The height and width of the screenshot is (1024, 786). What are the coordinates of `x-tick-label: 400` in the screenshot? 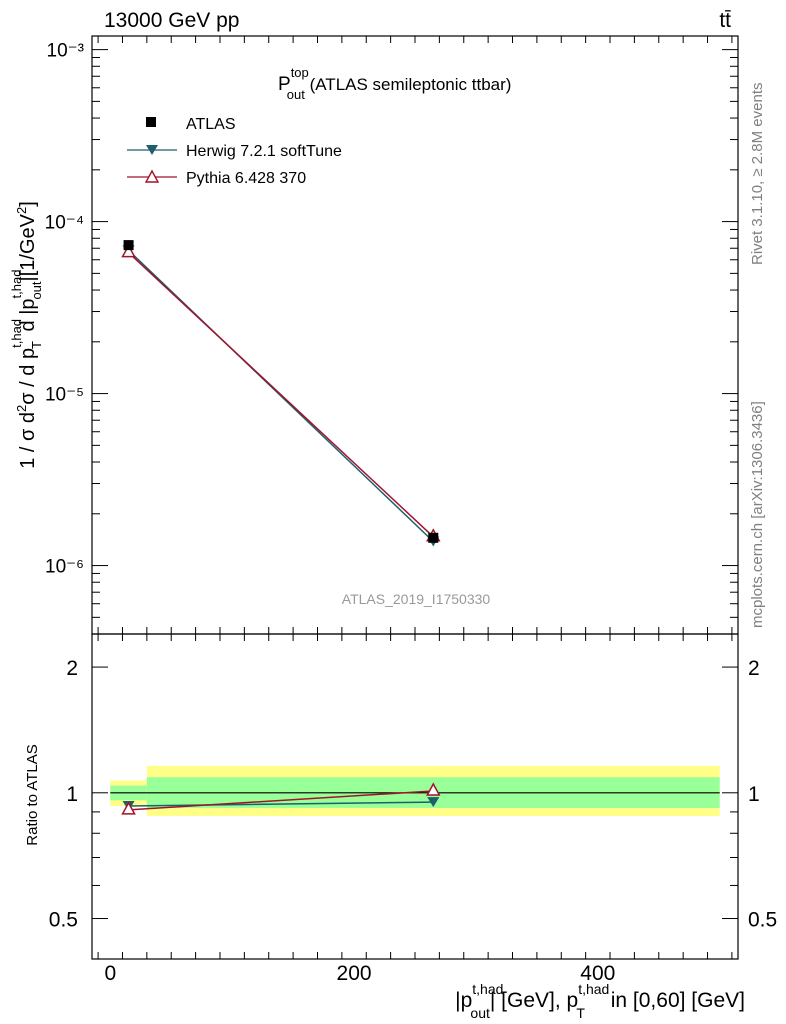 It's located at (597, 973).